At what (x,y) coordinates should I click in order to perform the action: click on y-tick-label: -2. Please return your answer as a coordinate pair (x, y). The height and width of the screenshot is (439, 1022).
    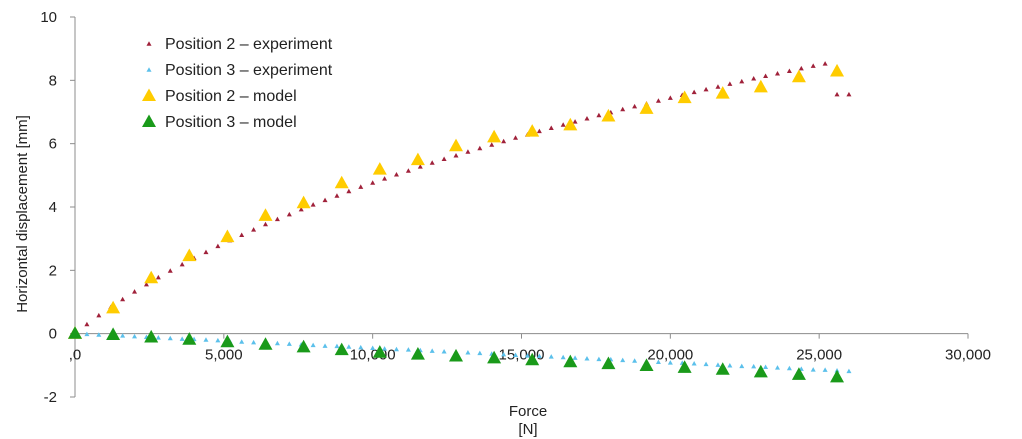
    Looking at the image, I should click on (50, 397).